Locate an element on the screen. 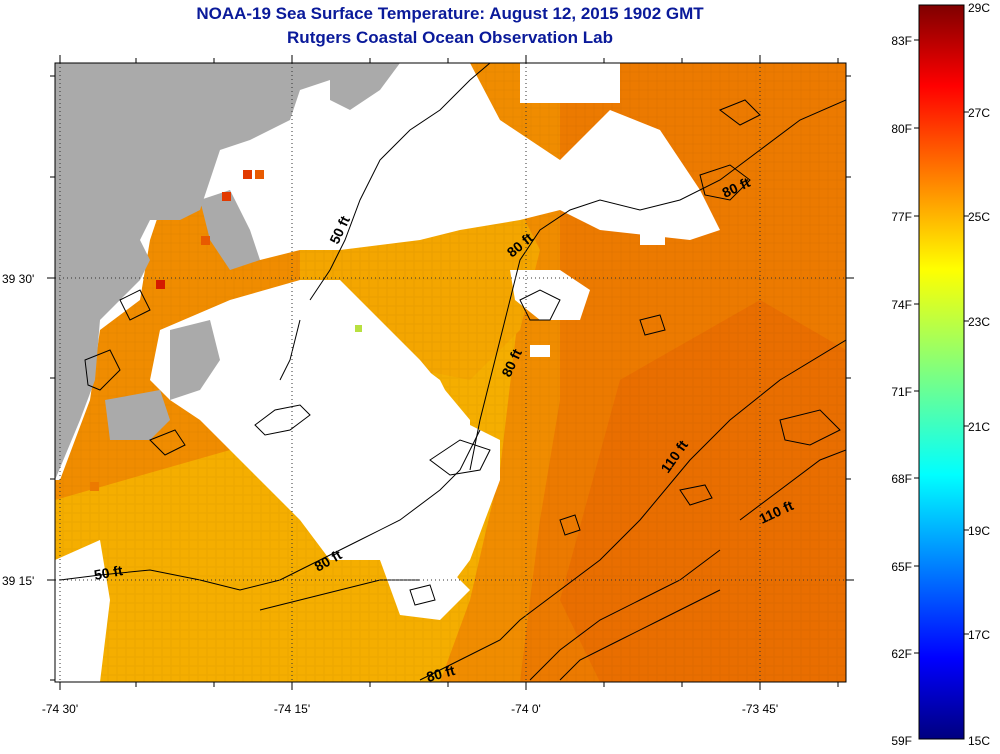 Image resolution: width=1000 pixels, height=754 pixels. colorbar-label-c: 17C is located at coordinates (979, 635).